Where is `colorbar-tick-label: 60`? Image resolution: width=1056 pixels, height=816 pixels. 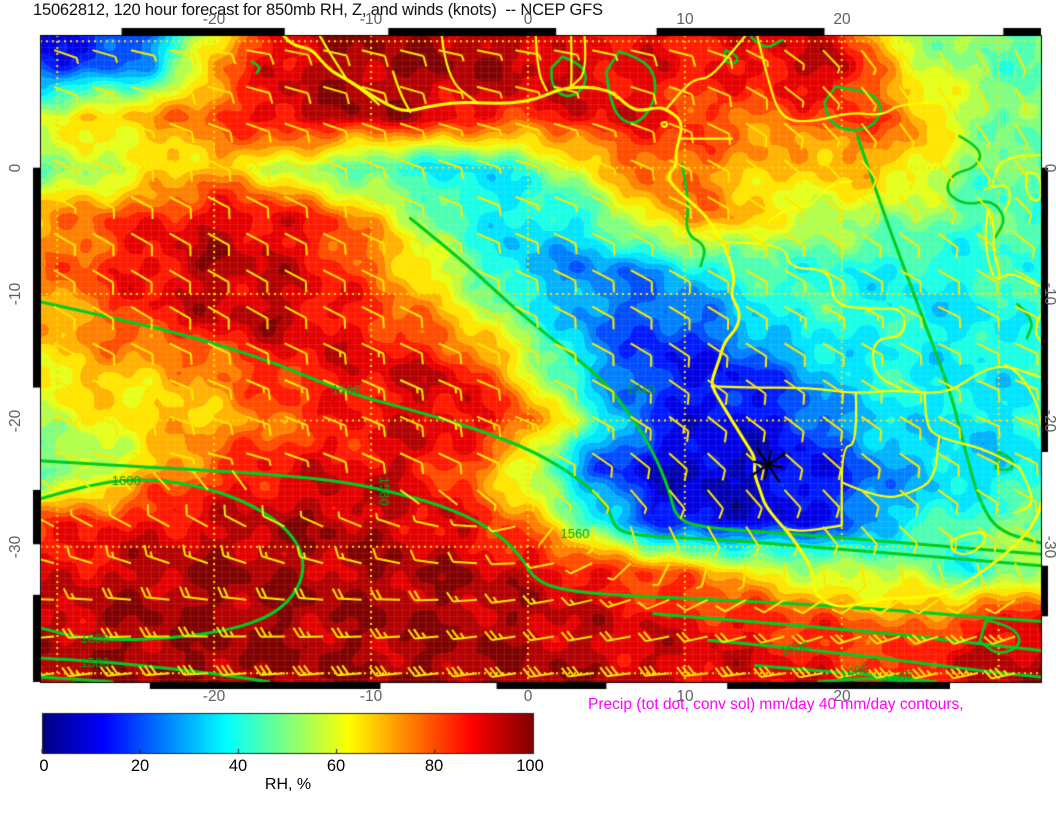
colorbar-tick-label: 60 is located at coordinates (336, 766).